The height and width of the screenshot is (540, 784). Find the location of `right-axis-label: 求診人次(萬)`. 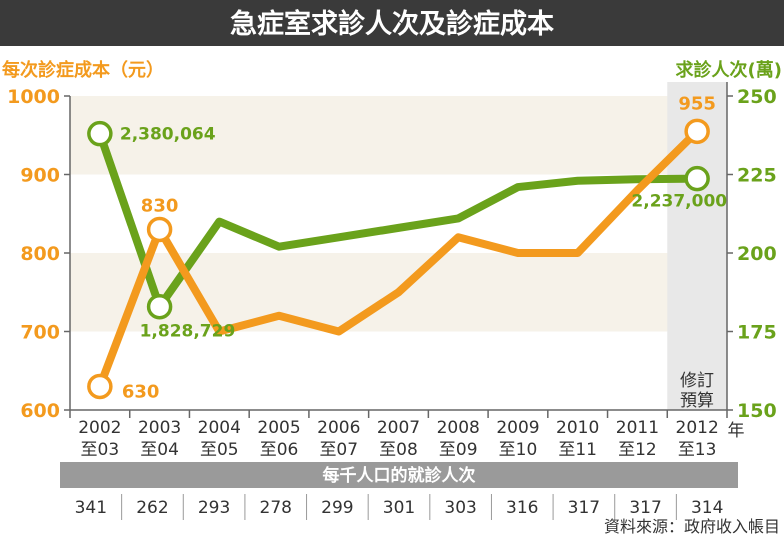

right-axis-label: 求診人次(萬) is located at coordinates (729, 70).